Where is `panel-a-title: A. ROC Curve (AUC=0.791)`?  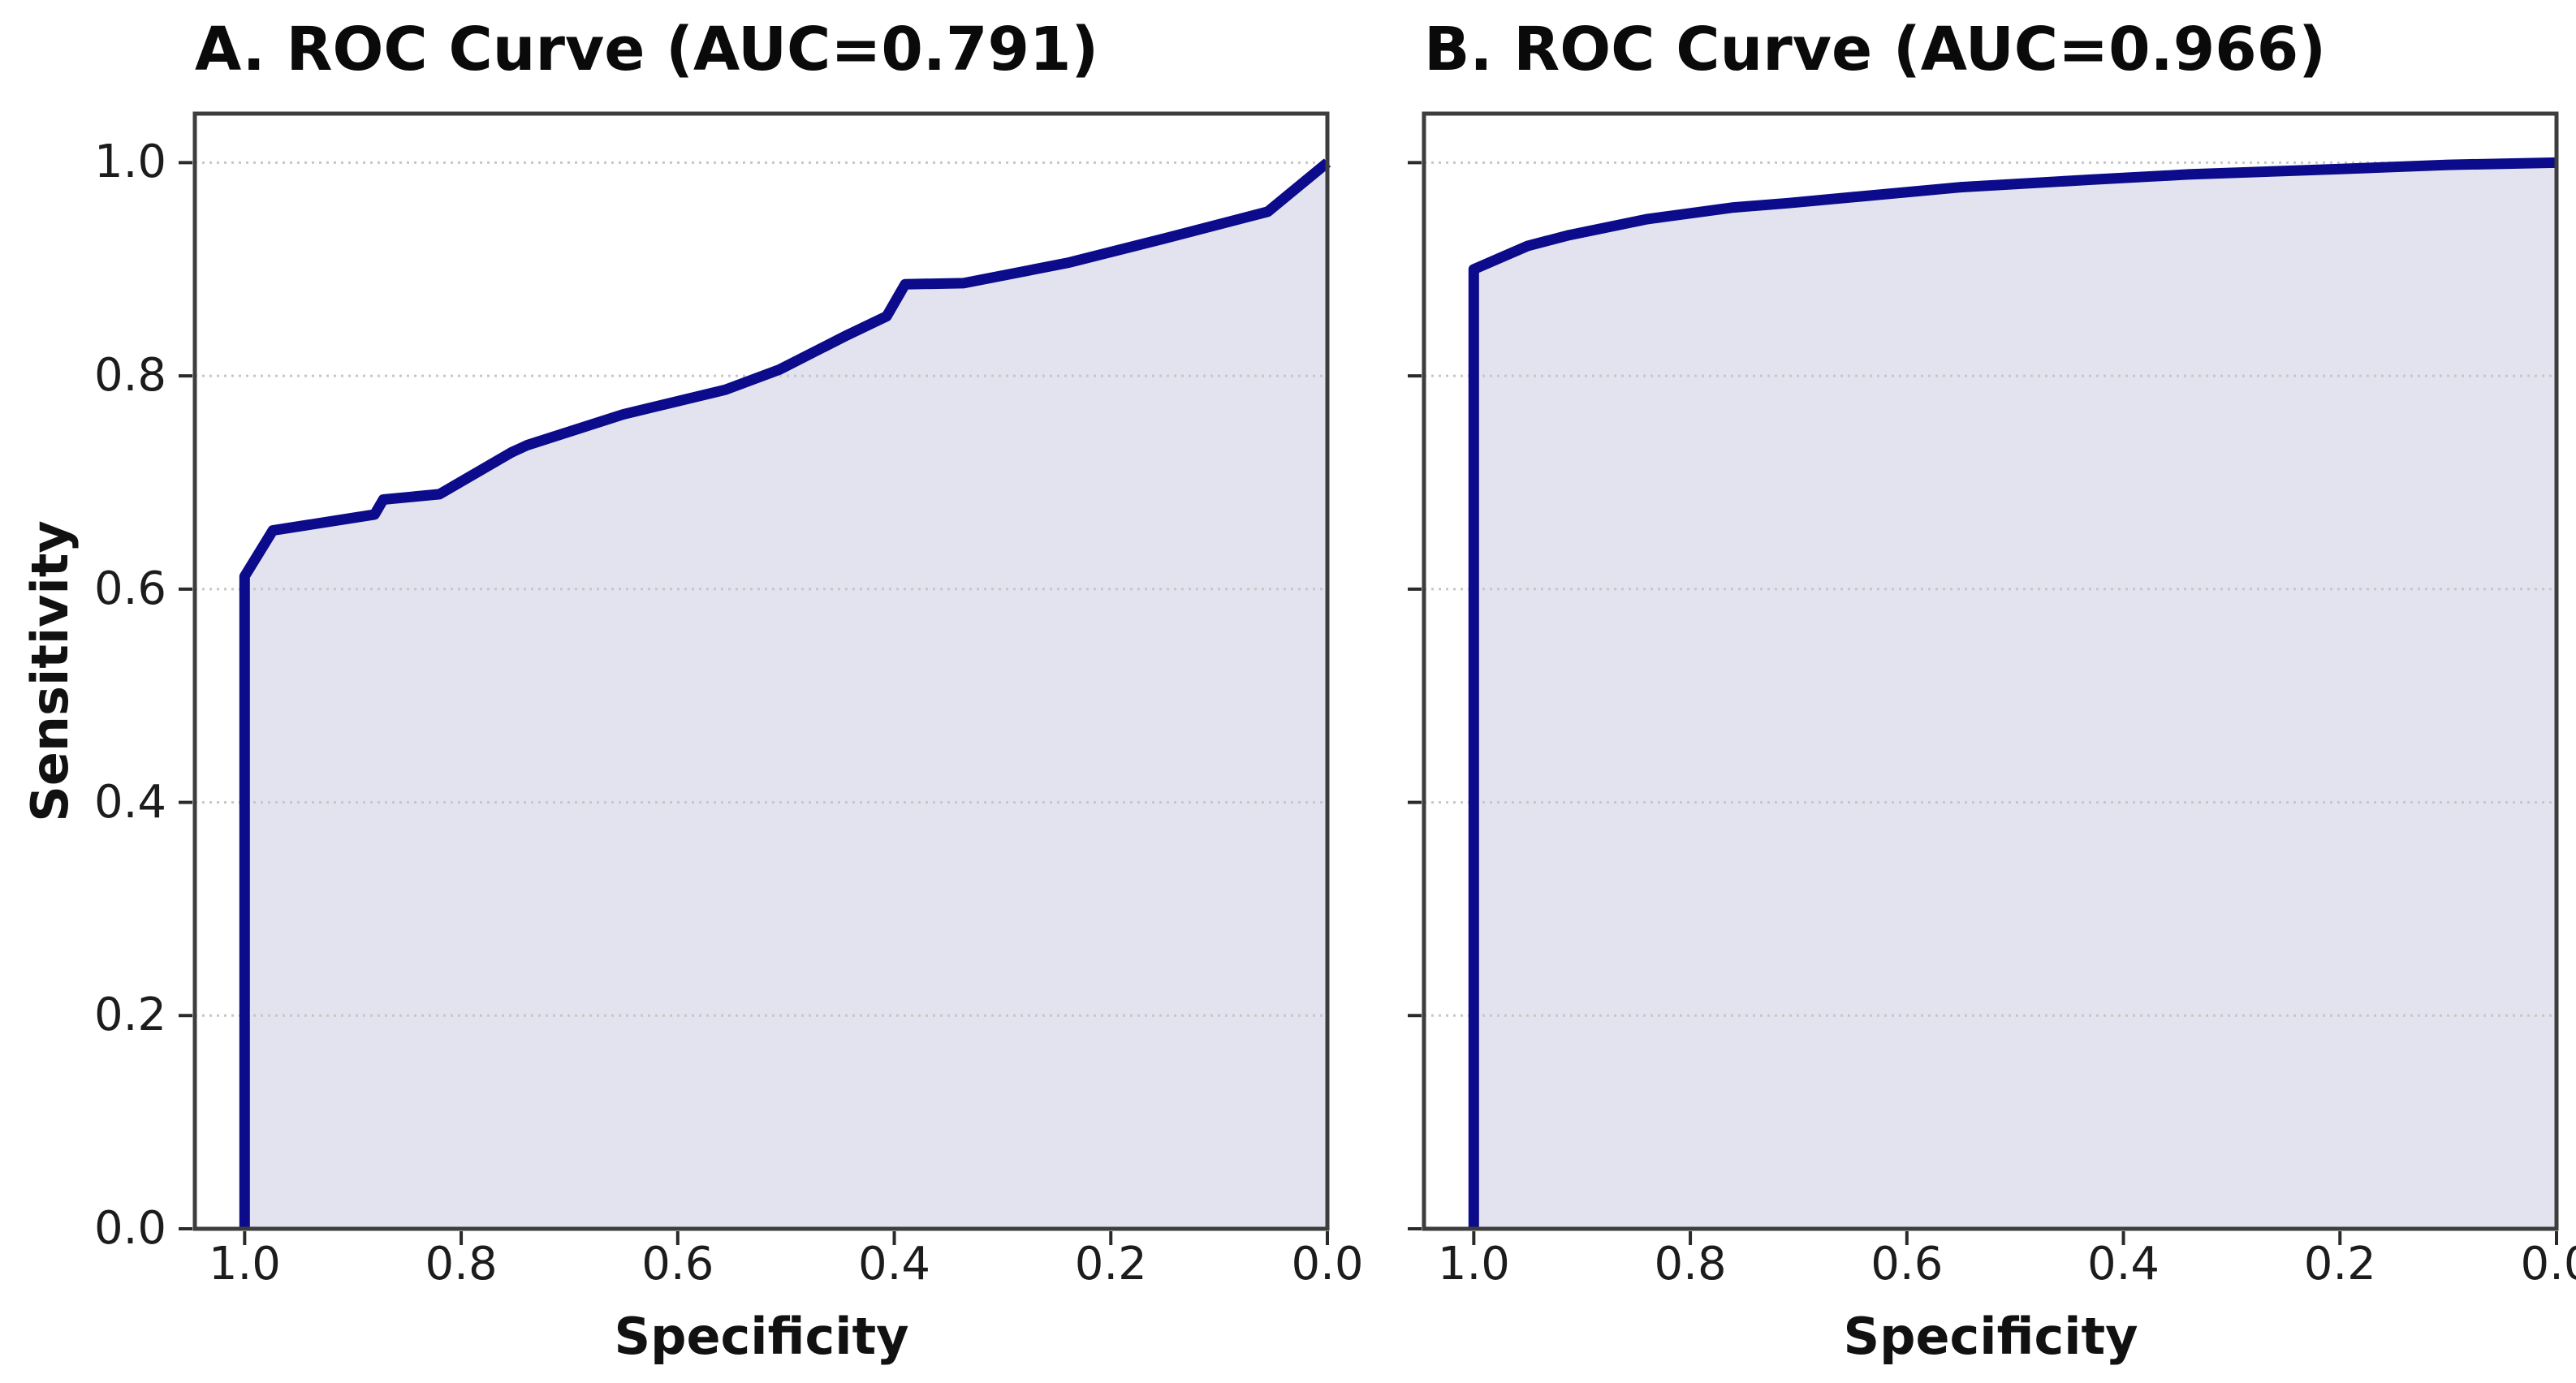
panel-a-title: A. ROC Curve (AUC=0.791) is located at coordinates (647, 49).